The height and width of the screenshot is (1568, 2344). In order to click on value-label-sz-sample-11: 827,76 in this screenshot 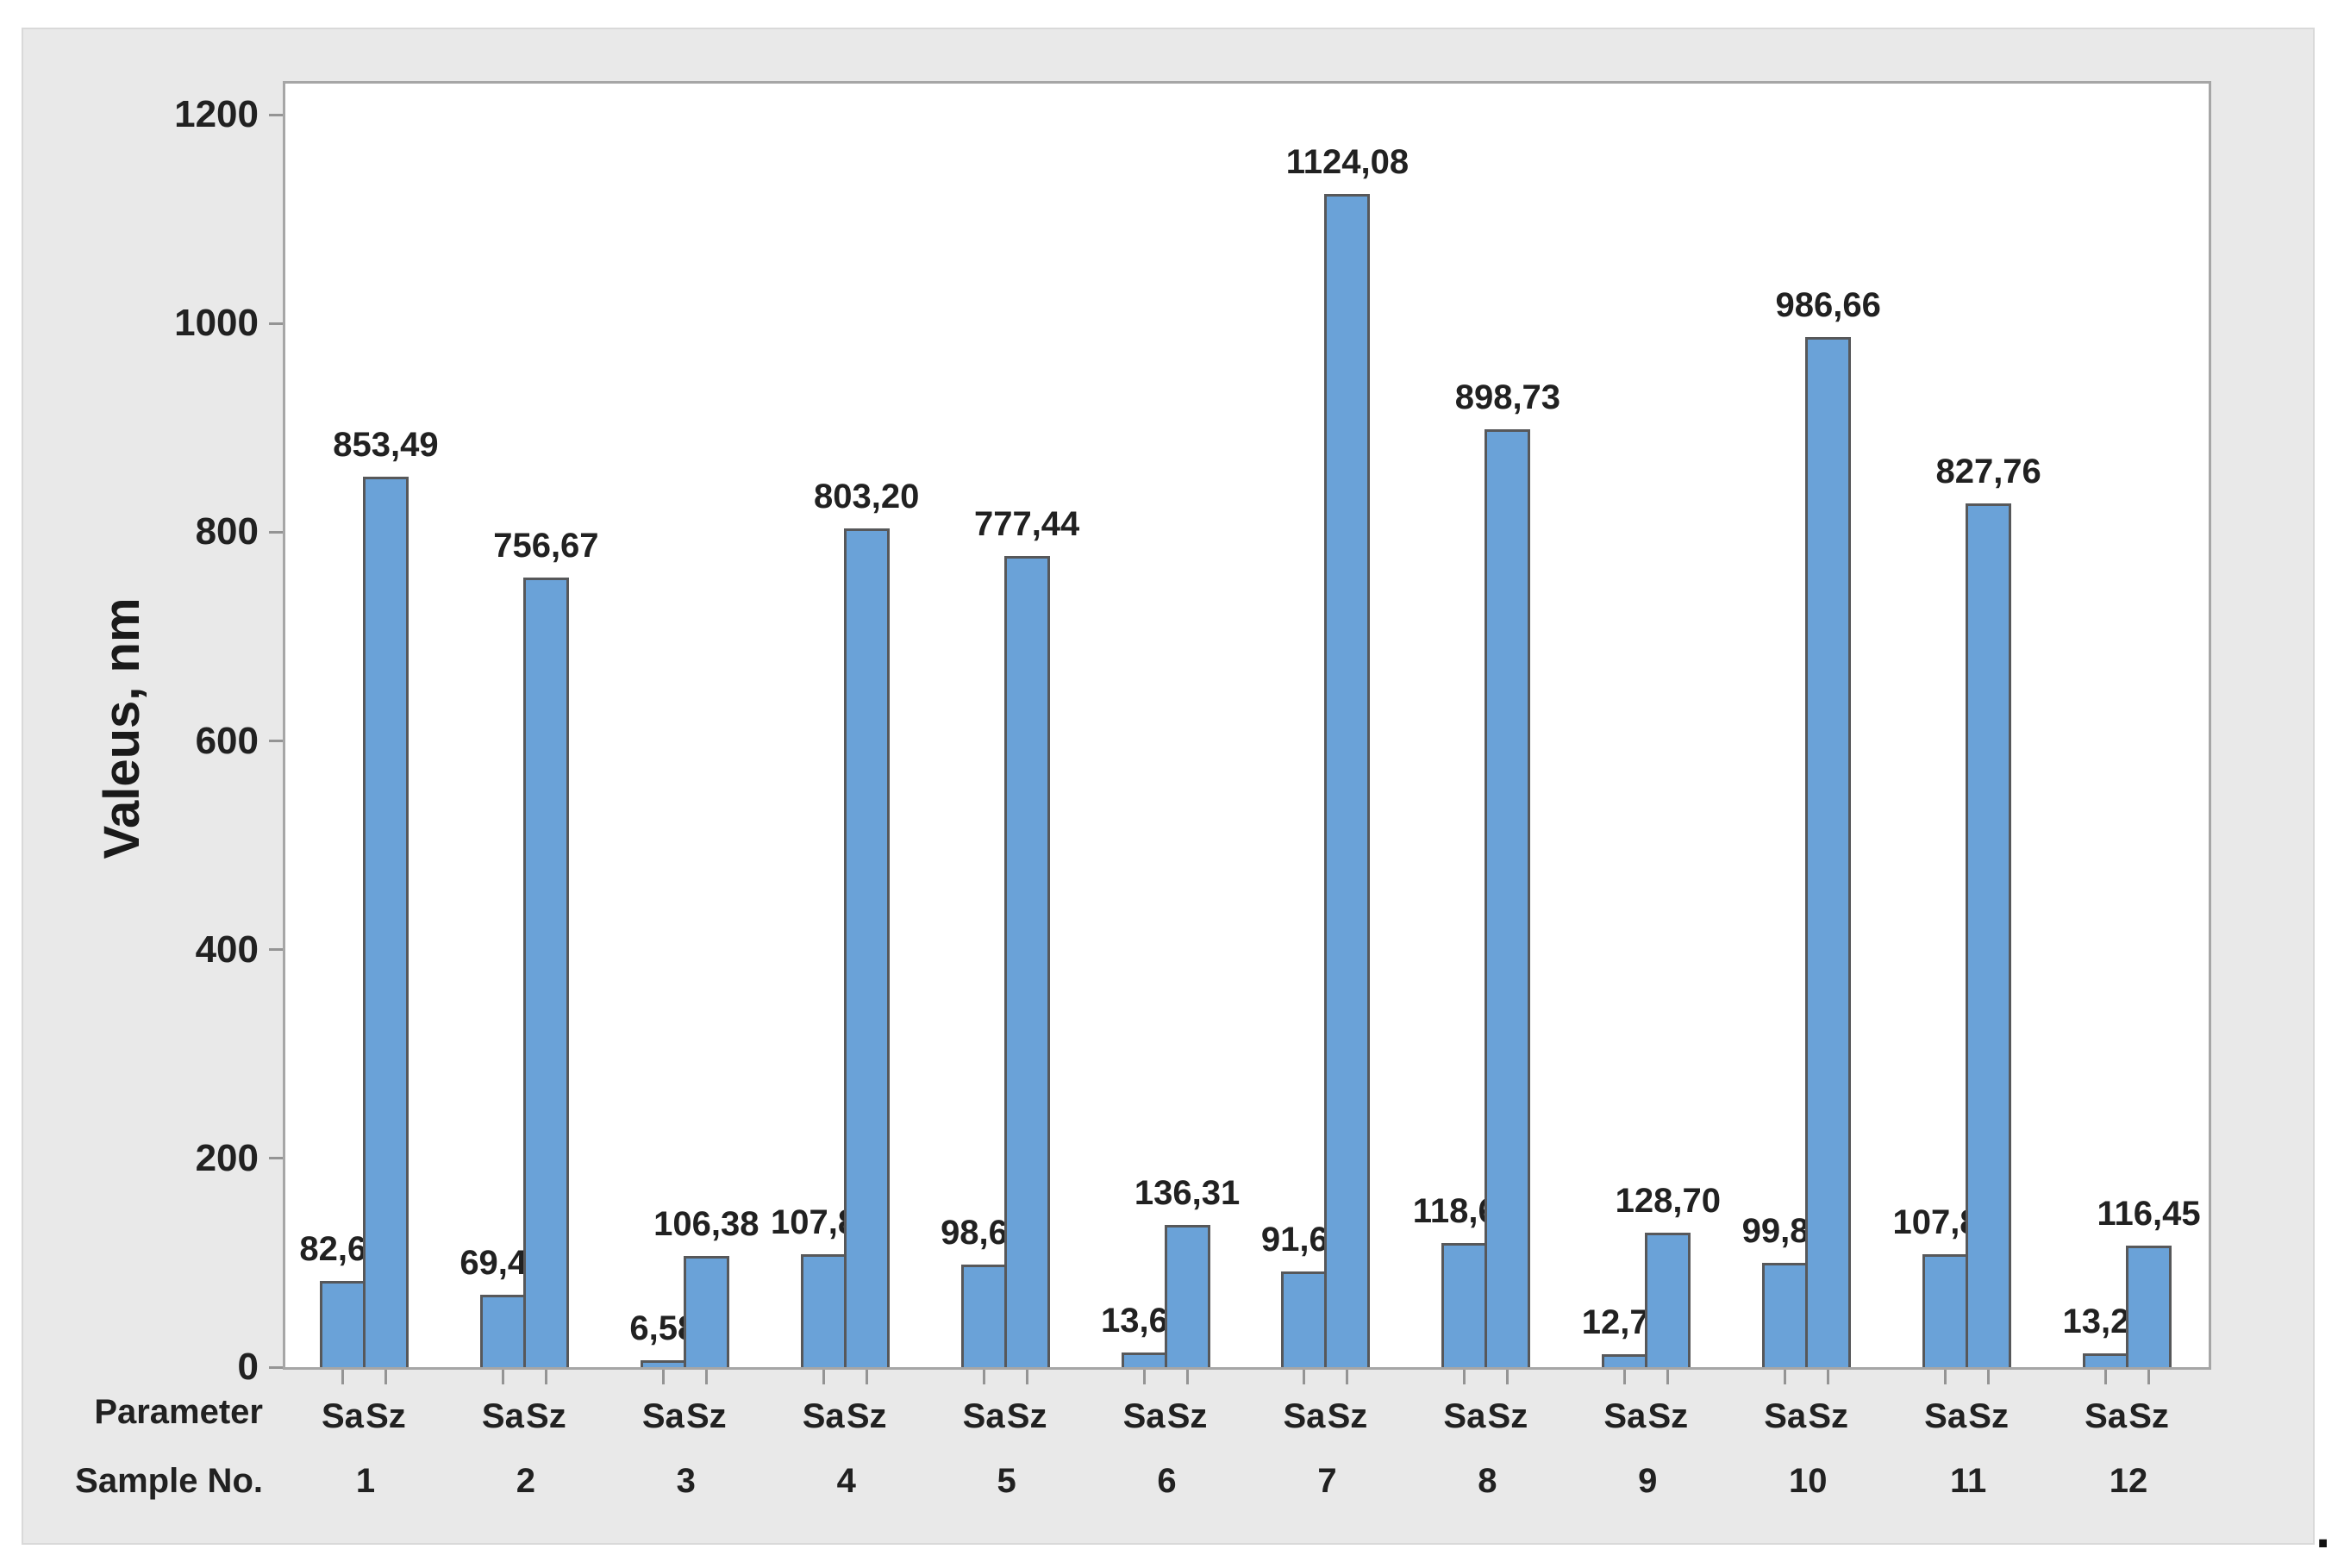, I will do `click(1988, 471)`.